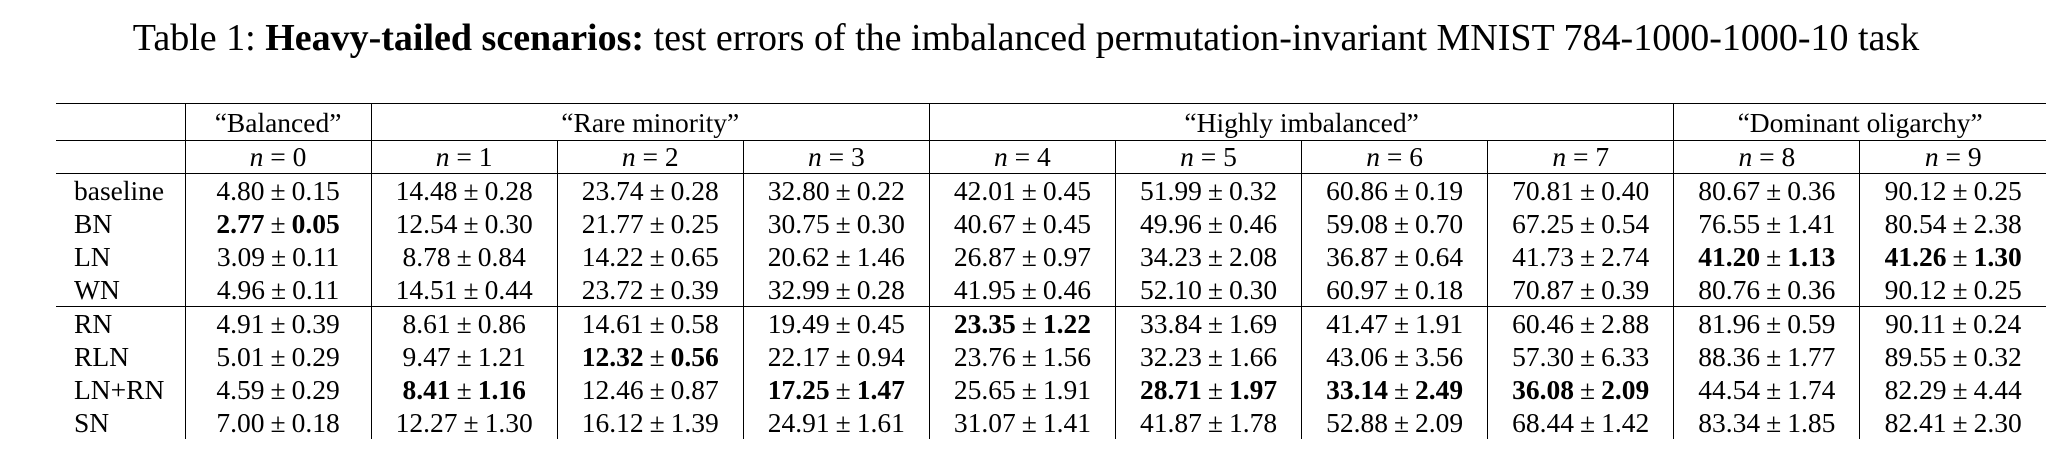  Describe the element at coordinates (984, 389) in the screenshot. I see `mean-value: 25.65` at that location.